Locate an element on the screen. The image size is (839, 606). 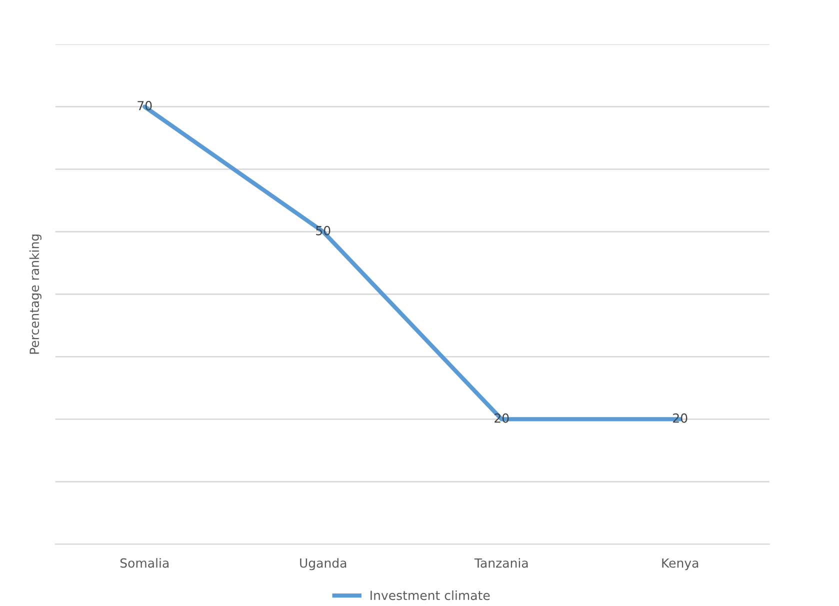
data-label: 70 is located at coordinates (145, 105).